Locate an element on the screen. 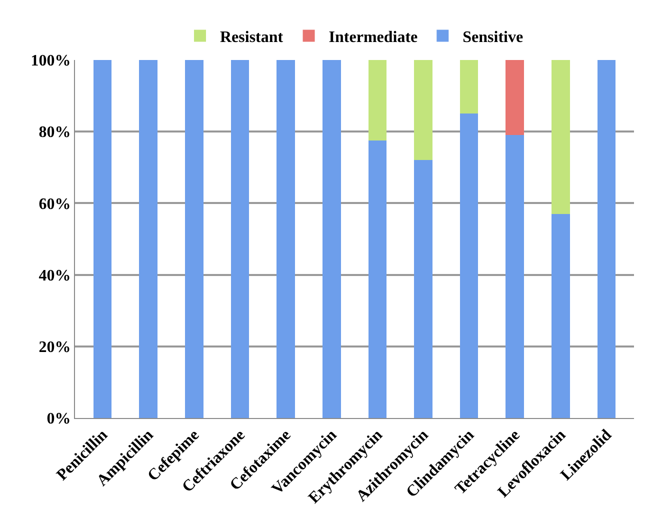 Image resolution: width=654 pixels, height=528 pixels. y-tick-label: 0% is located at coordinates (58, 419).